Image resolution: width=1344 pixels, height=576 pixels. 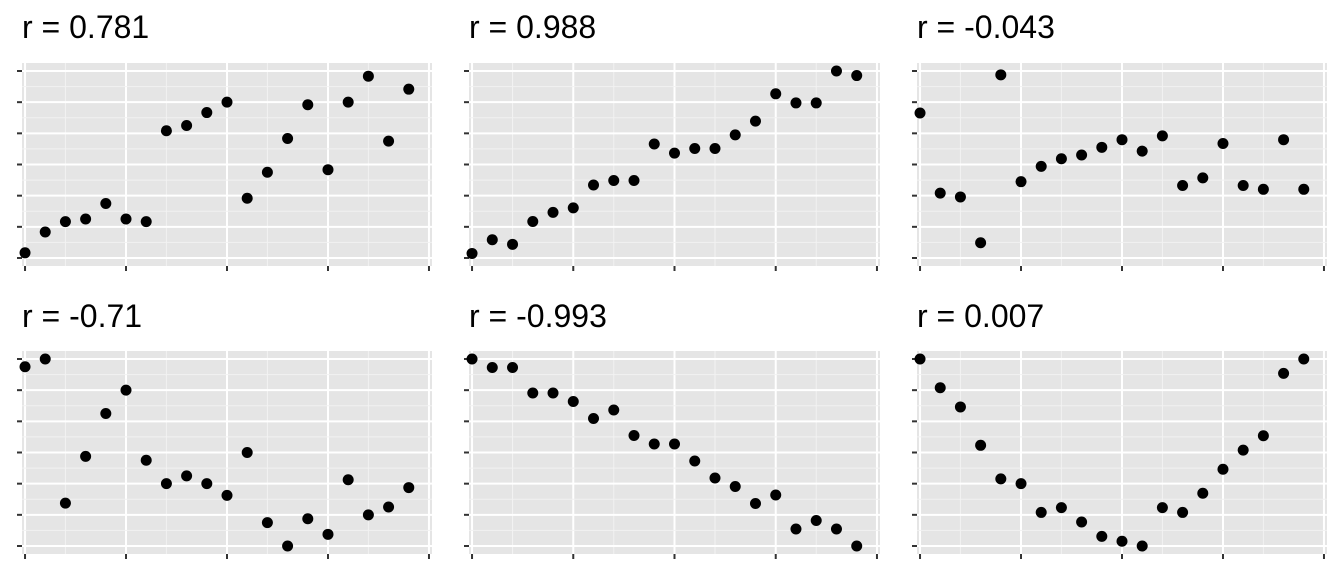 What do you see at coordinates (82, 316) in the screenshot?
I see `panel-4-title: r = -0.71` at bounding box center [82, 316].